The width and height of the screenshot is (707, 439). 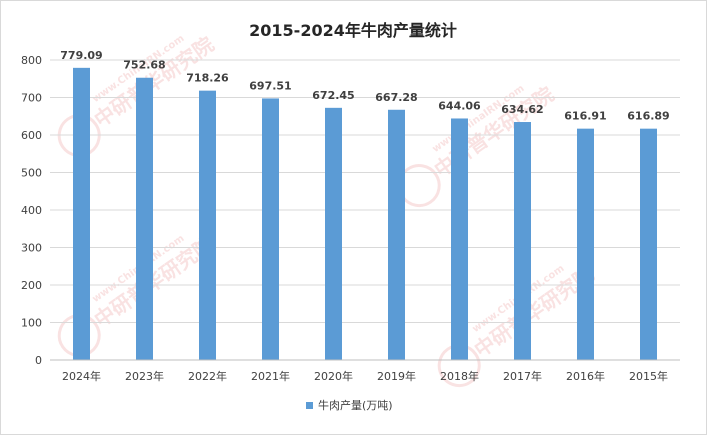 I want to click on x-tick-label: 2015年, so click(x=648, y=376).